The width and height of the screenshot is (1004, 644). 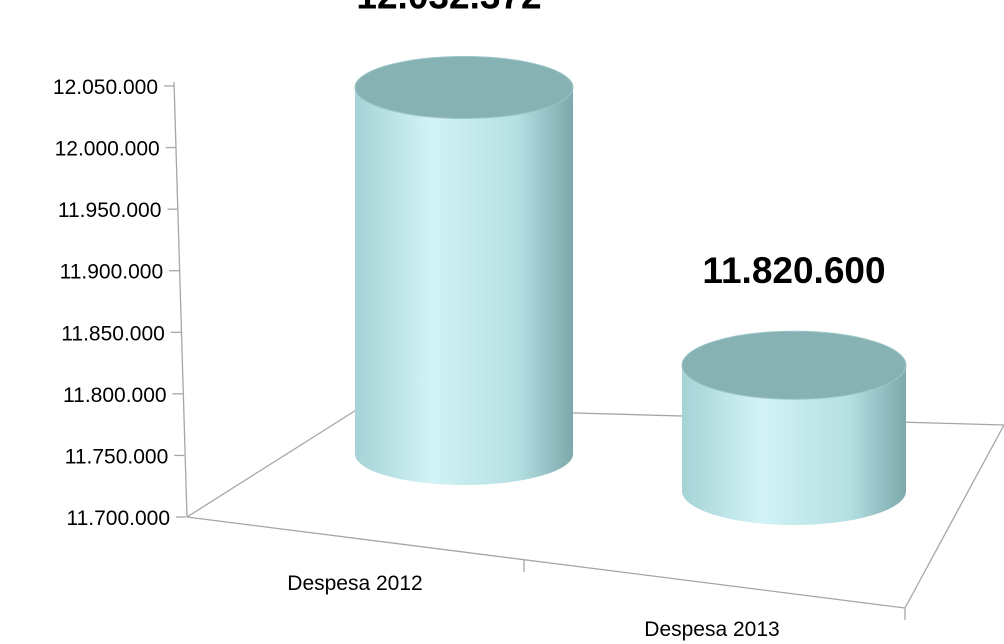 What do you see at coordinates (448, 8) in the screenshot?
I see `data-label: 12.032.372` at bounding box center [448, 8].